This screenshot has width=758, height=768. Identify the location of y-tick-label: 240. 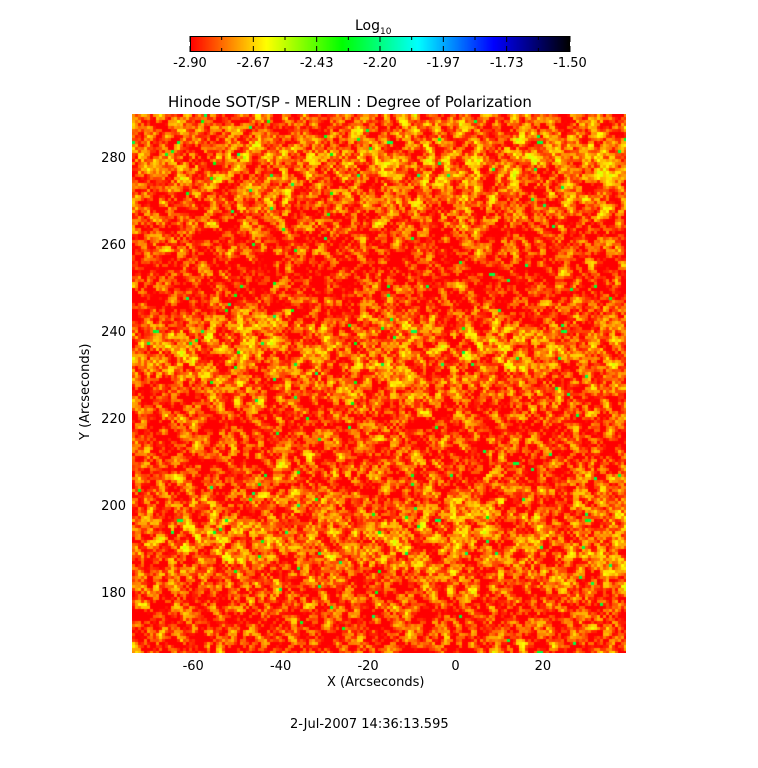
(113, 332).